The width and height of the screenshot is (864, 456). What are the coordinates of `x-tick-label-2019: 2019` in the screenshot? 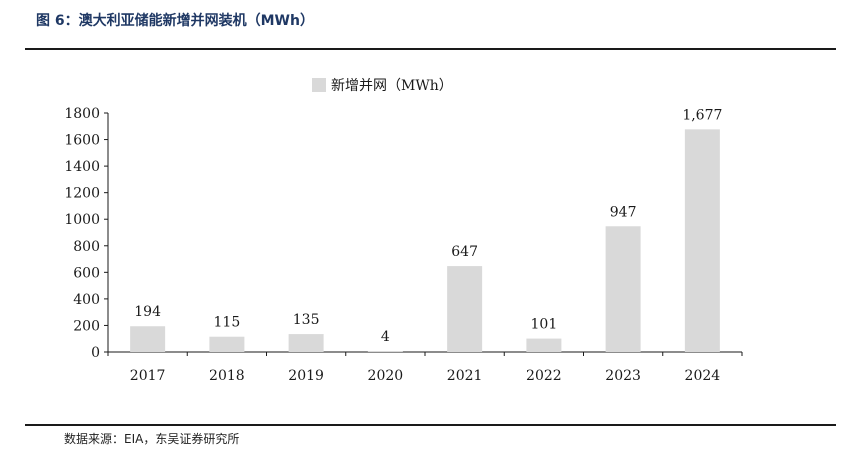 It's located at (306, 376).